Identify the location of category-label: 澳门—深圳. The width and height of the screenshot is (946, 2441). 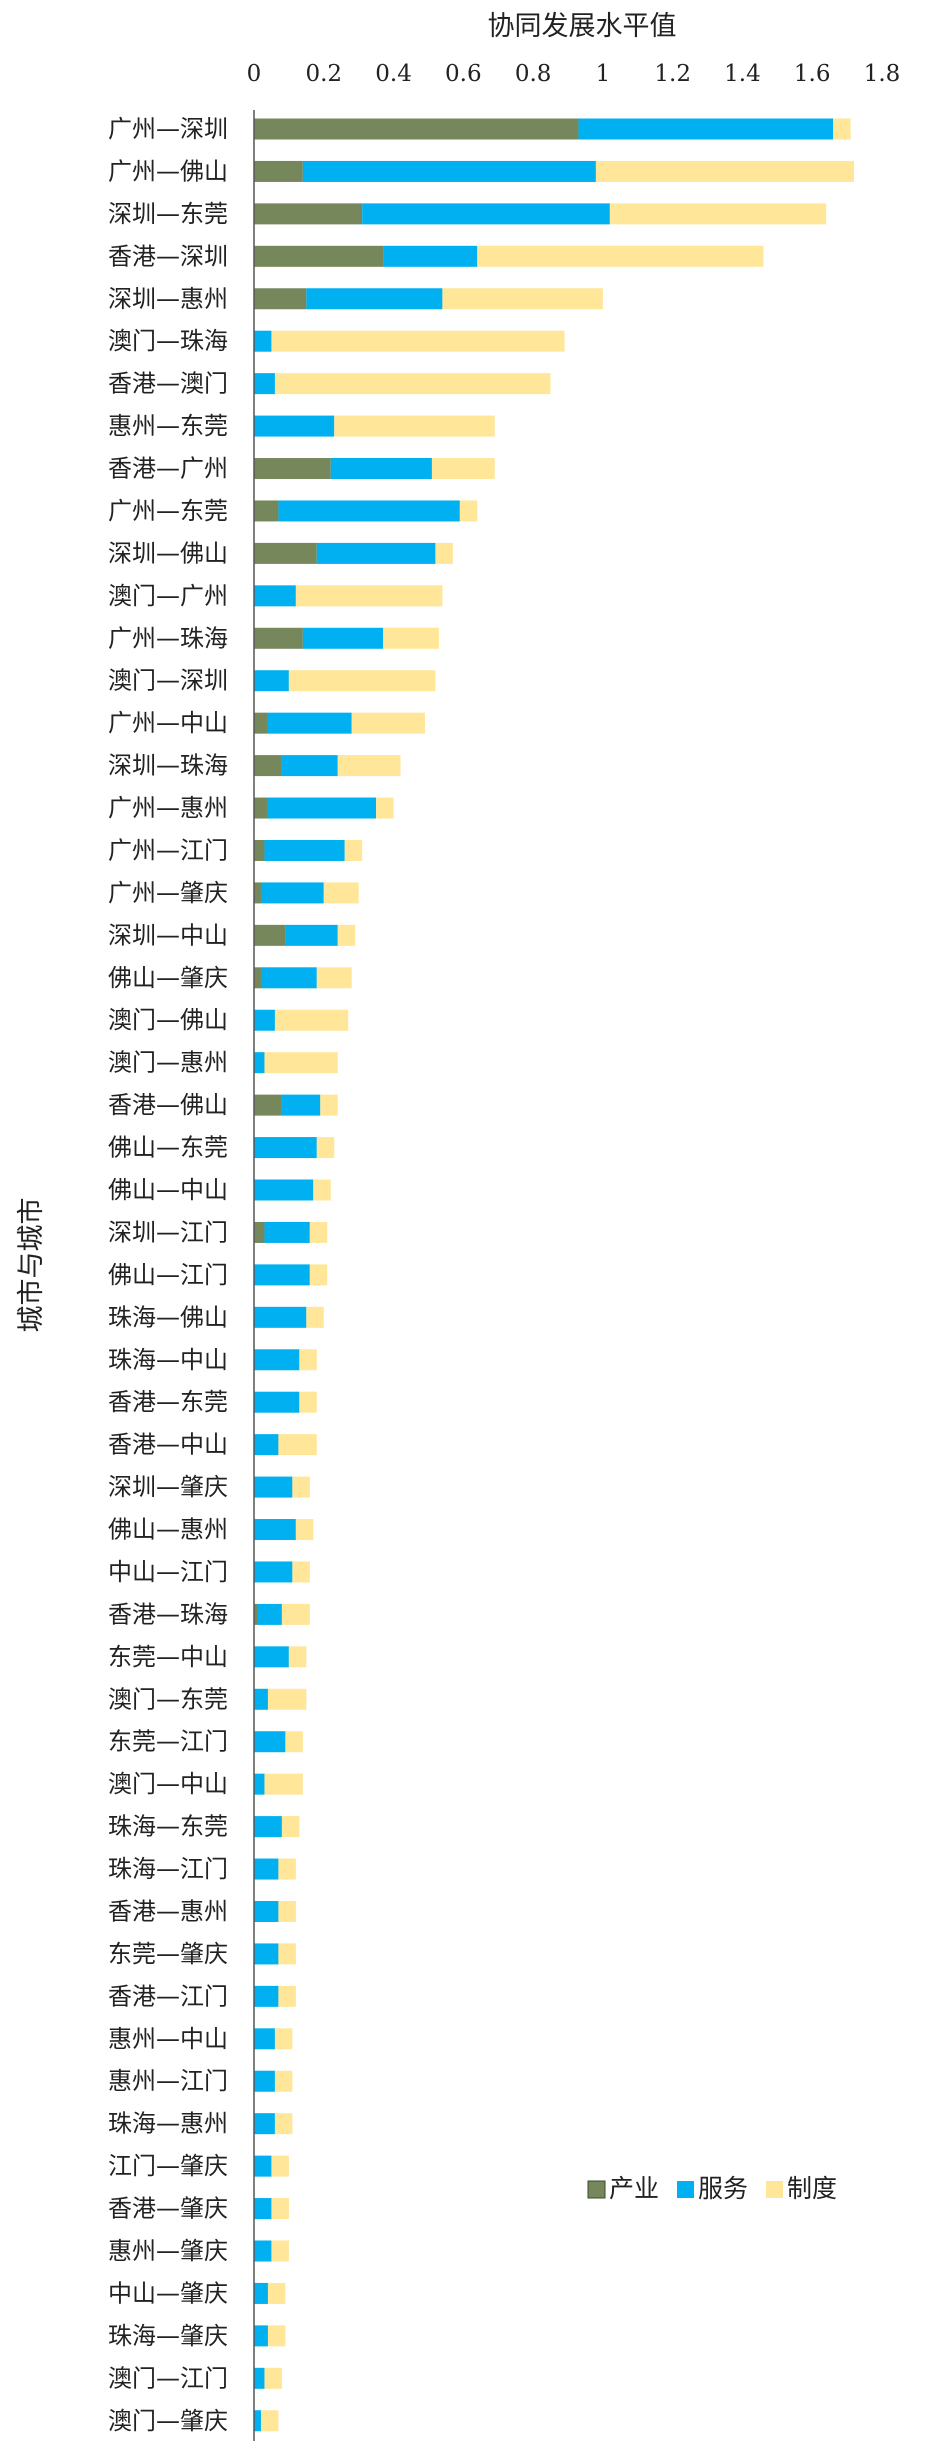
(168, 681).